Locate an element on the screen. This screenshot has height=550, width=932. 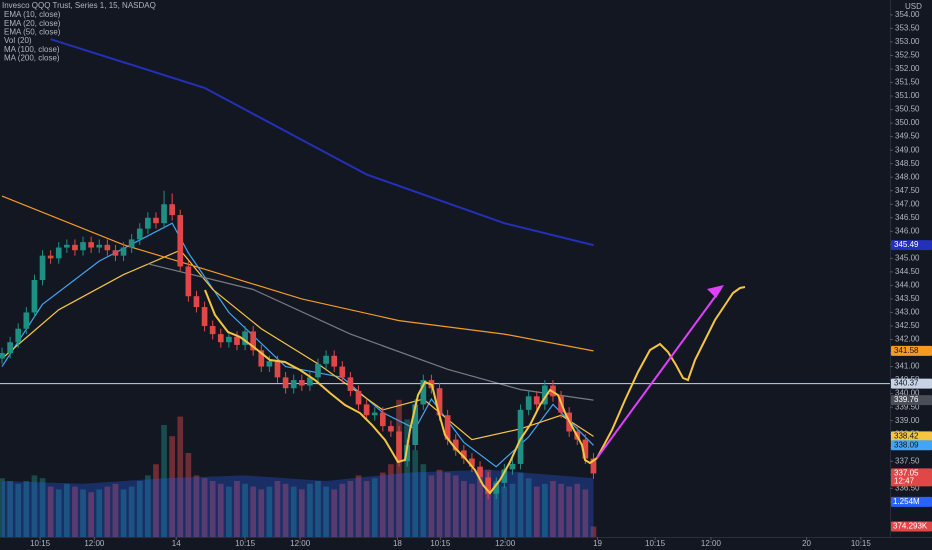
x-tick-label: 18 is located at coordinates (397, 543).